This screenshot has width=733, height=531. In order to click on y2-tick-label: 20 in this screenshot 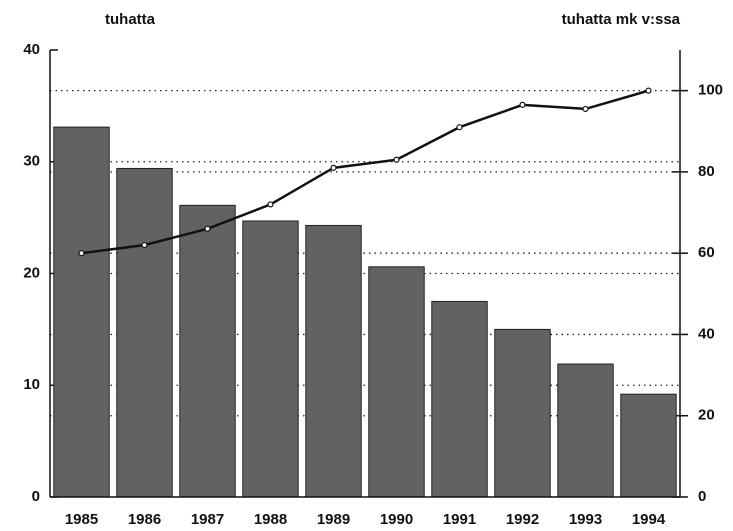, I will do `click(706, 415)`.